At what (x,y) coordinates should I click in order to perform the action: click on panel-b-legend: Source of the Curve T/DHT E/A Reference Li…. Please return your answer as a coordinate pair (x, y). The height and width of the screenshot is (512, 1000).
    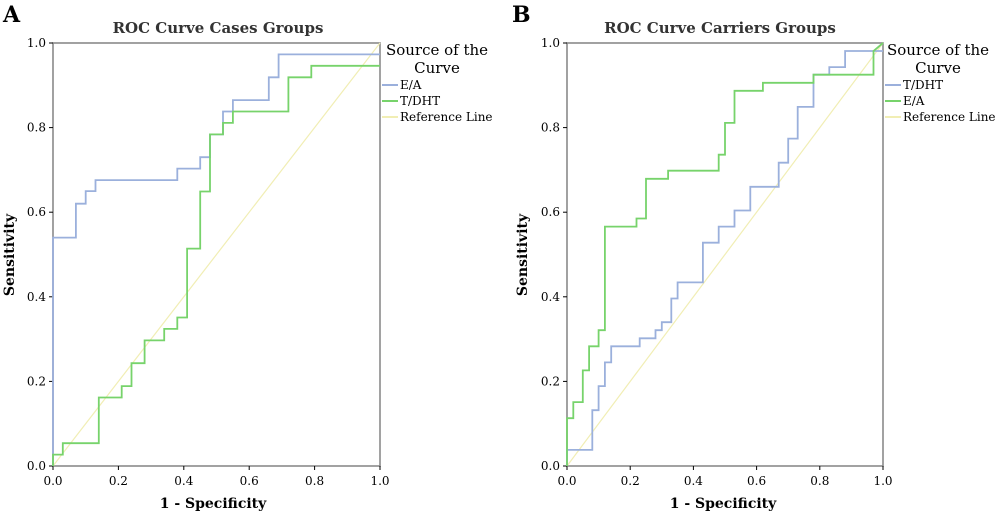
    Looking at the image, I should click on (940, 82).